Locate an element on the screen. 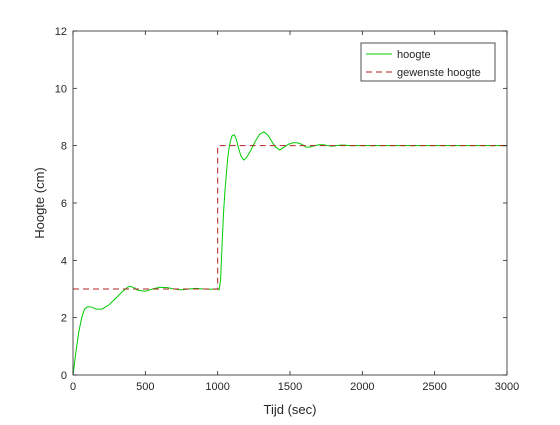  x-tick-label: 0 is located at coordinates (73, 387).